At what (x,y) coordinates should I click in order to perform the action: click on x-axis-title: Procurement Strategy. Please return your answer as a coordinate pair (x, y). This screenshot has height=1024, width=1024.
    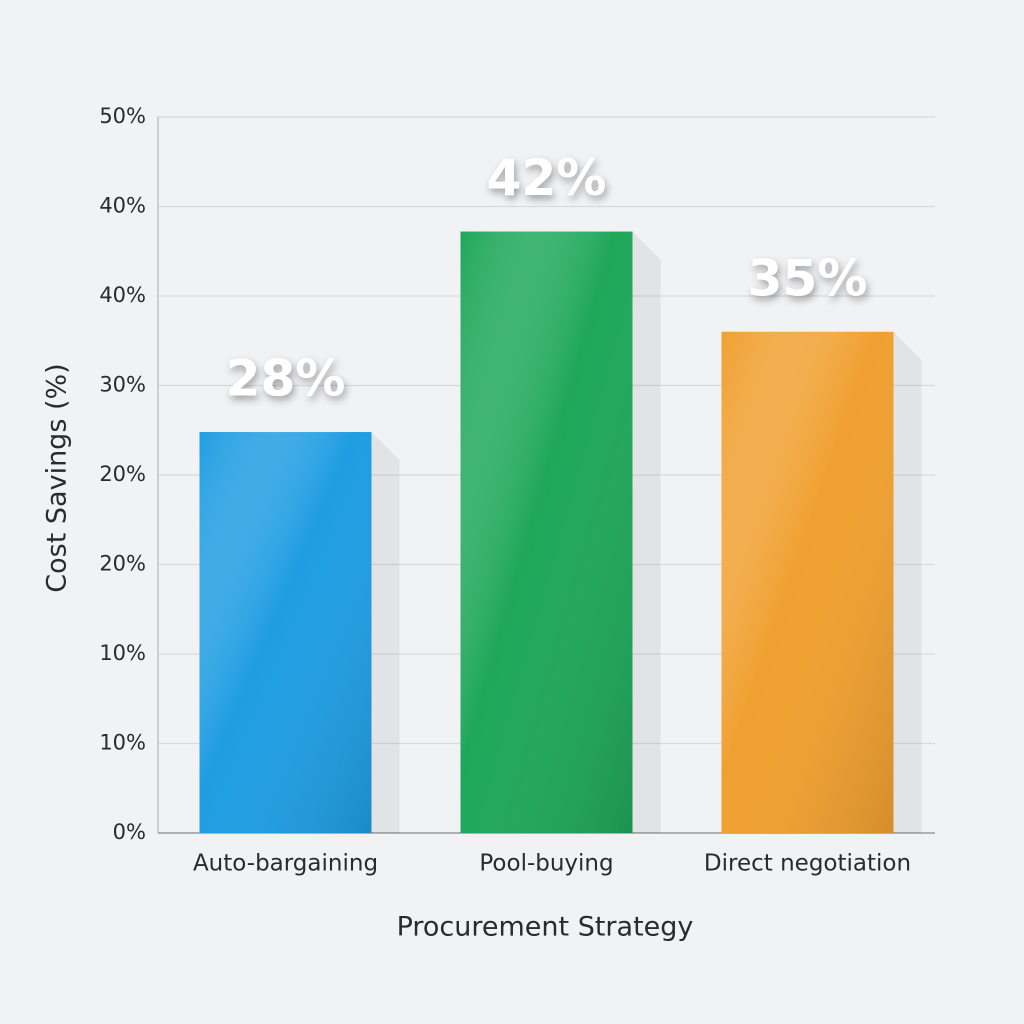
    Looking at the image, I should click on (545, 927).